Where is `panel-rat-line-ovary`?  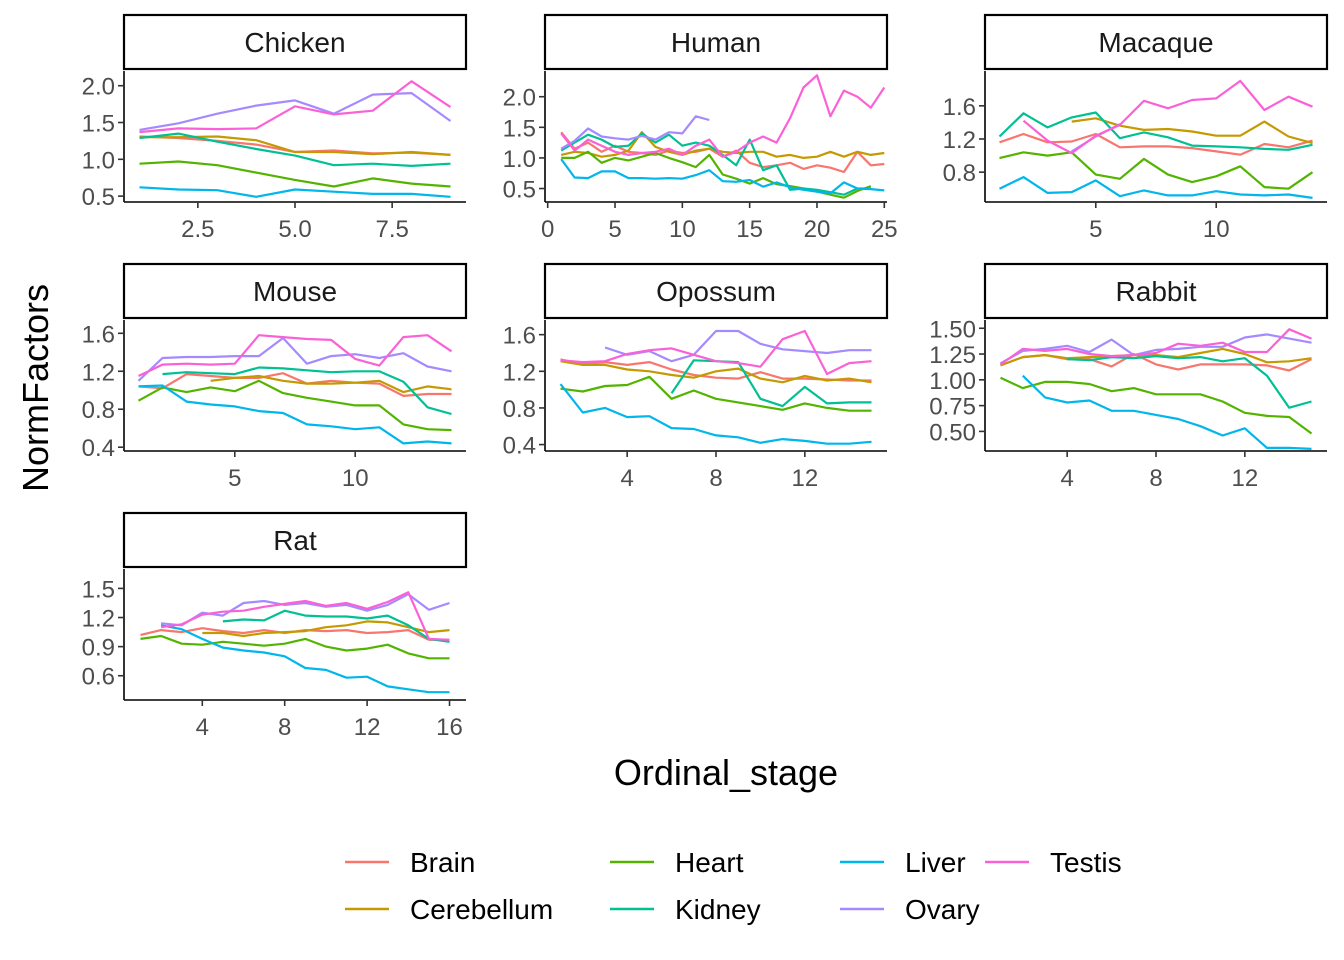
panel-rat-line-ovary is located at coordinates (305, 610).